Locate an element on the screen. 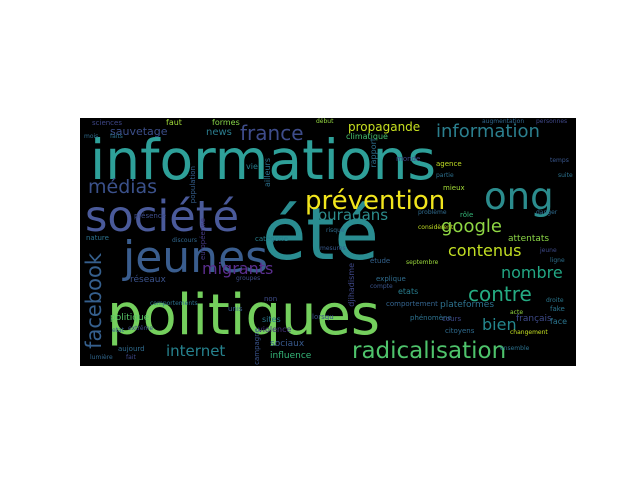  word-mois: mois is located at coordinates (91, 136).